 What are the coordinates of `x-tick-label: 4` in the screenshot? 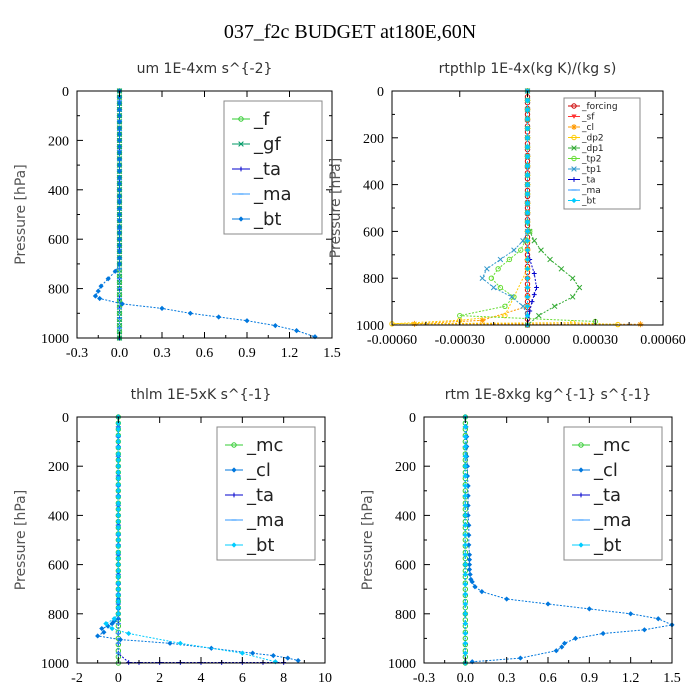 It's located at (201, 678).